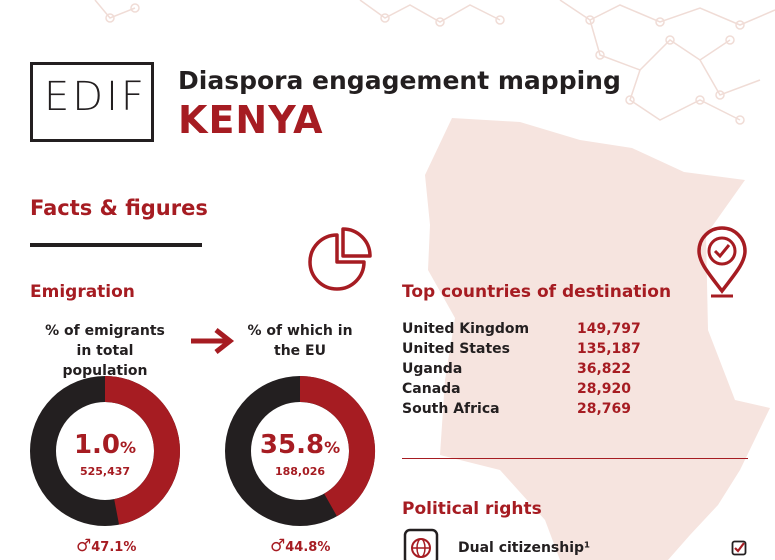  What do you see at coordinates (300, 341) in the screenshot?
I see `emigrants-eu-label: % of which in the EU` at bounding box center [300, 341].